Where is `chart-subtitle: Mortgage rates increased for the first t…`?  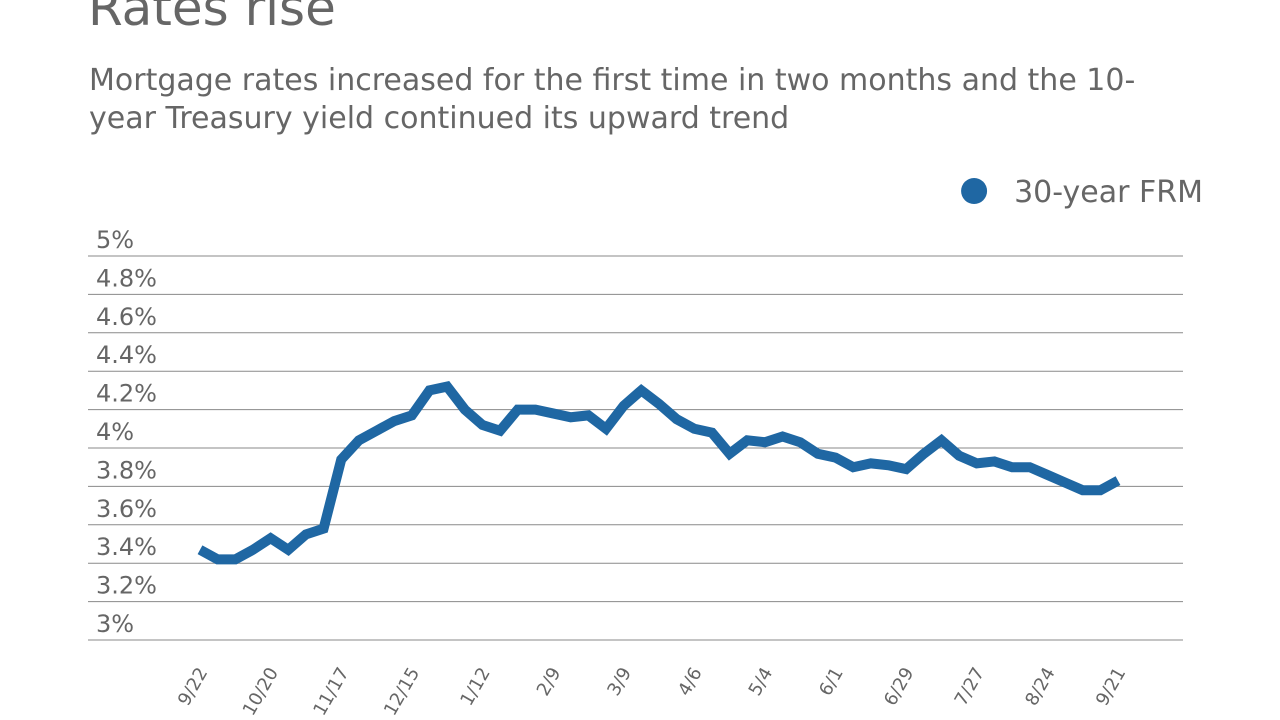 chart-subtitle: Mortgage rates increased for the first t… is located at coordinates (612, 99).